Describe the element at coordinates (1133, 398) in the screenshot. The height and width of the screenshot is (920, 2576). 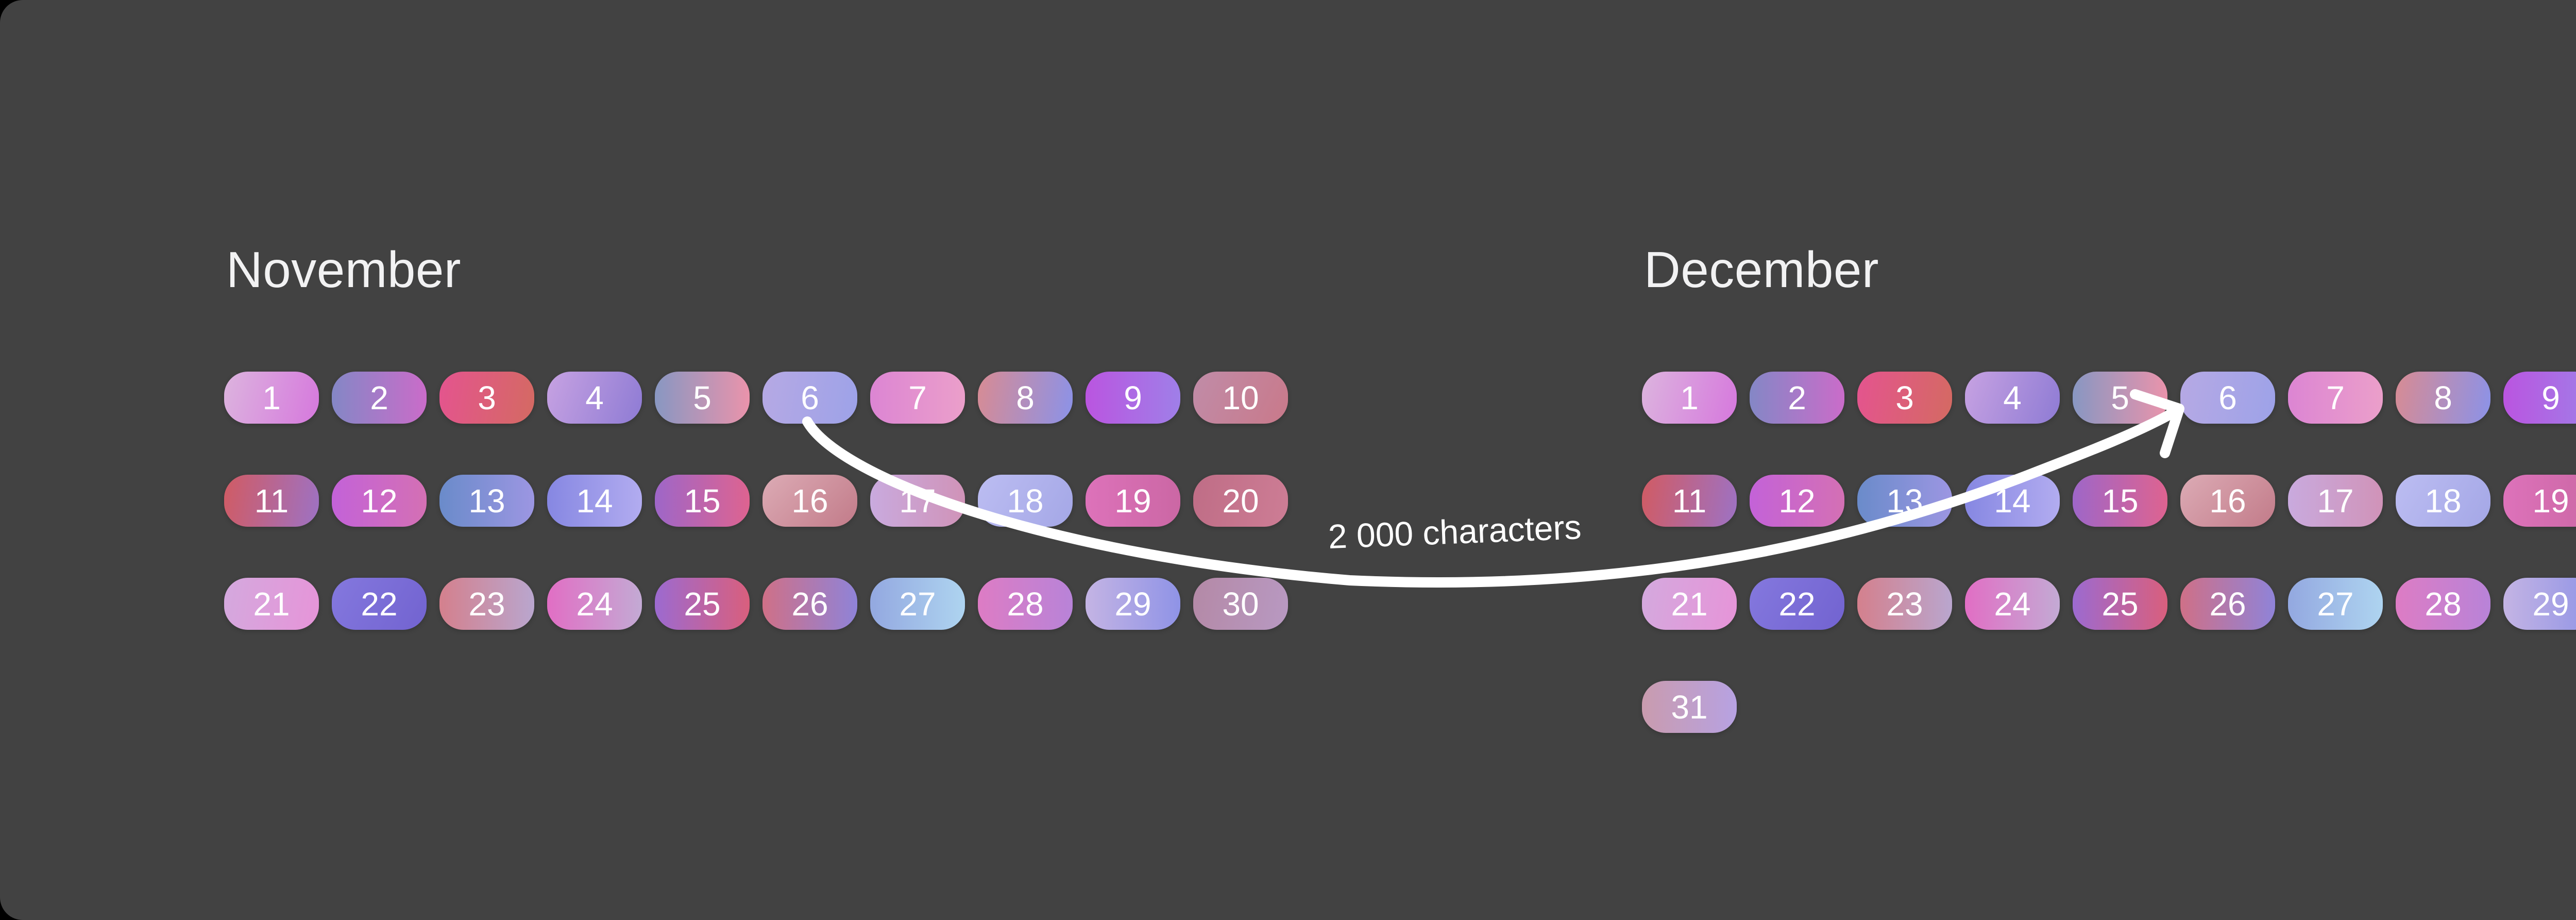
I see `day-pill-november-9: 9` at that location.